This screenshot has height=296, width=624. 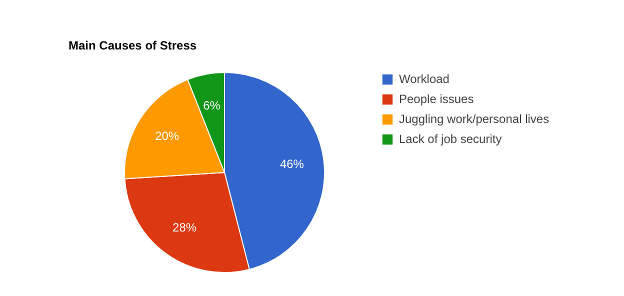 I want to click on data-label: 28%, so click(x=184, y=227).